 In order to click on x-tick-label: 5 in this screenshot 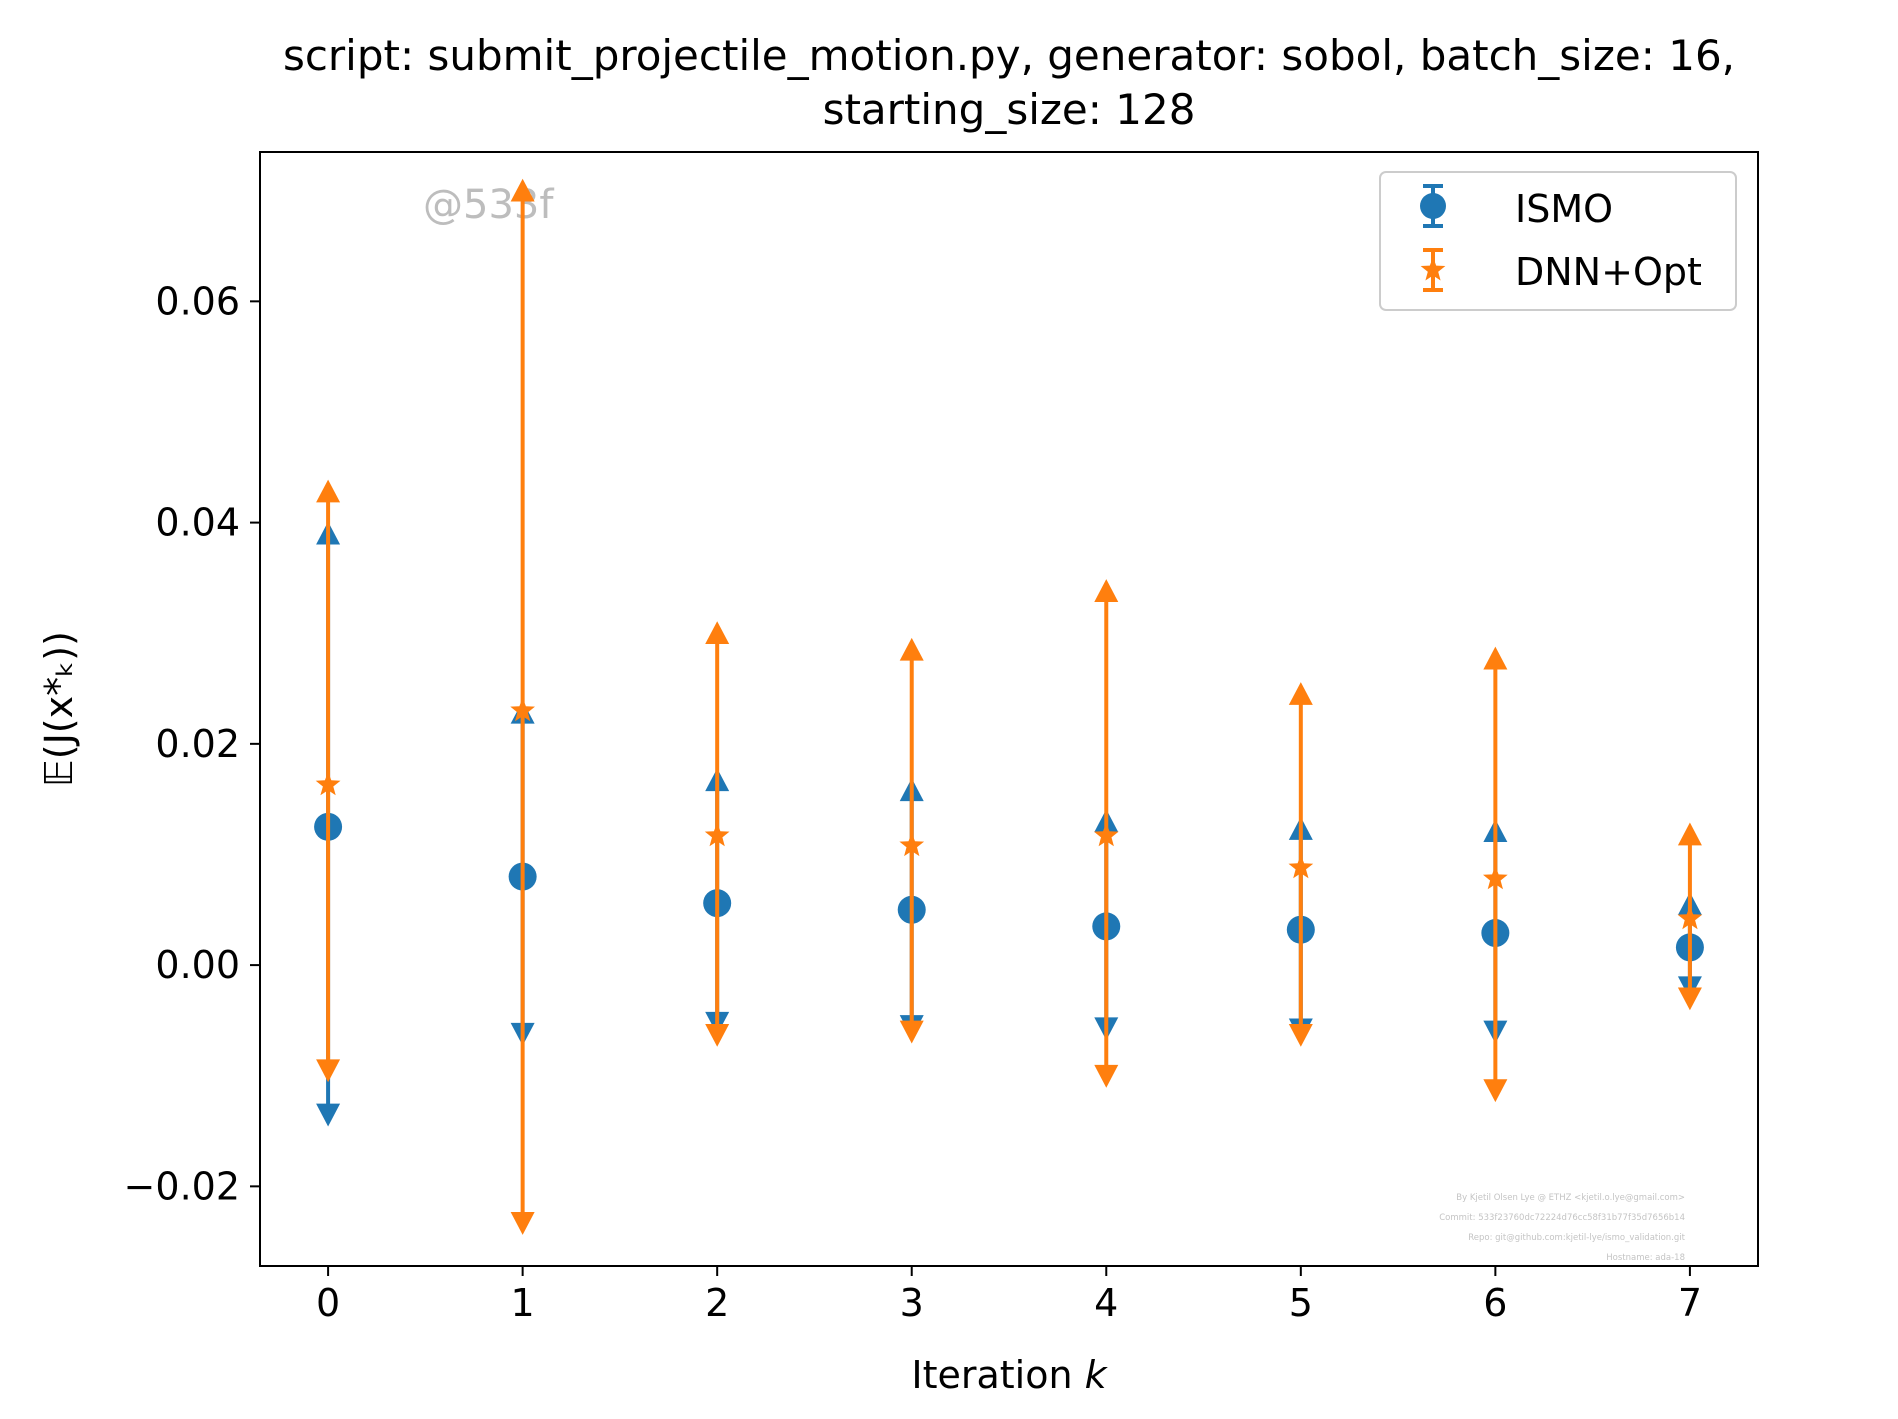, I will do `click(1301, 1303)`.